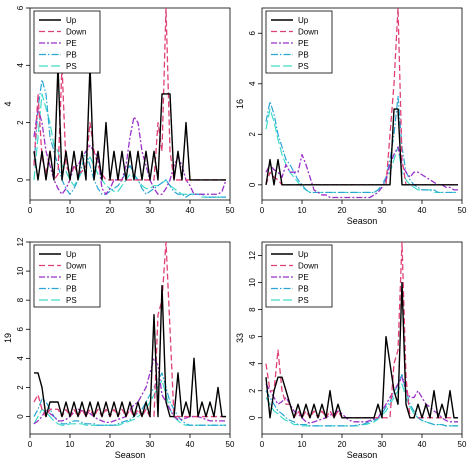 The height and width of the screenshot is (474, 474). Describe the element at coordinates (8, 103) in the screenshot. I see `y-axis-label: 4` at that location.